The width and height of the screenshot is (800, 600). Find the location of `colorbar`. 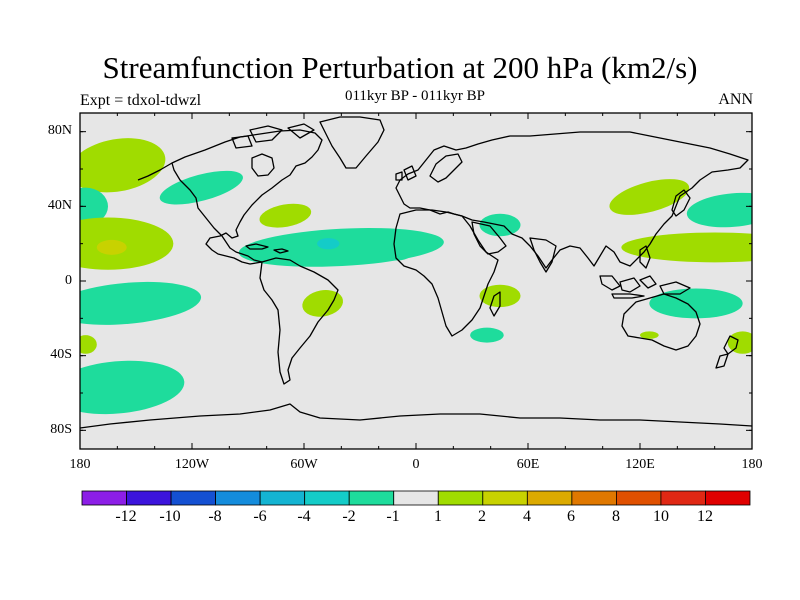

colorbar is located at coordinates (416, 498).